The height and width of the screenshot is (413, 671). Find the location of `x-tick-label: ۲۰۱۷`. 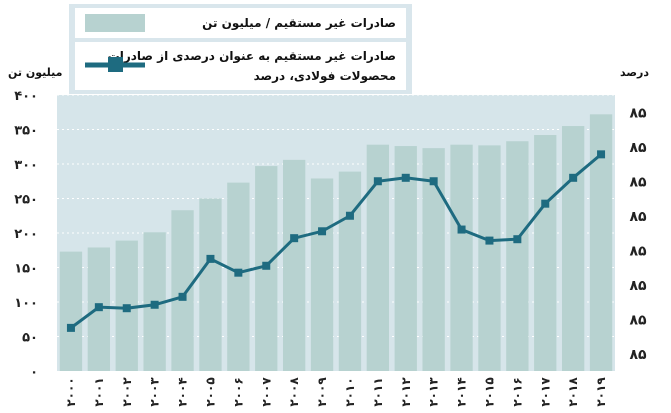

x-tick-label: ۲۰۱۷ is located at coordinates (545, 392).